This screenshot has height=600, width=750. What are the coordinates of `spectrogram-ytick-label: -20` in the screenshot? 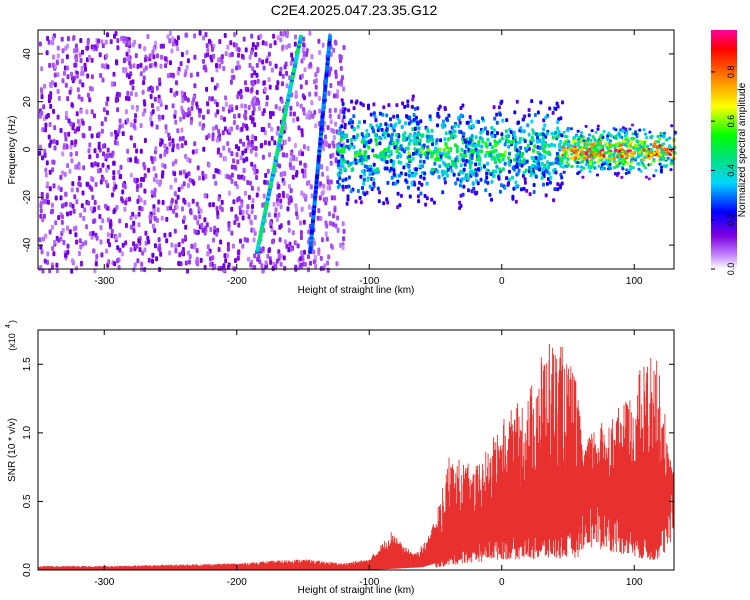 It's located at (27, 197).